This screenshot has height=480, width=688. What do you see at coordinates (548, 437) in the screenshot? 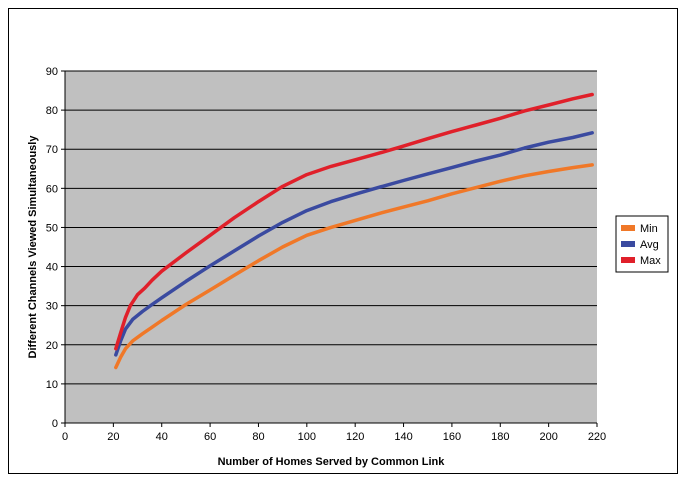
I see `x-tick-label: 200` at bounding box center [548, 437].